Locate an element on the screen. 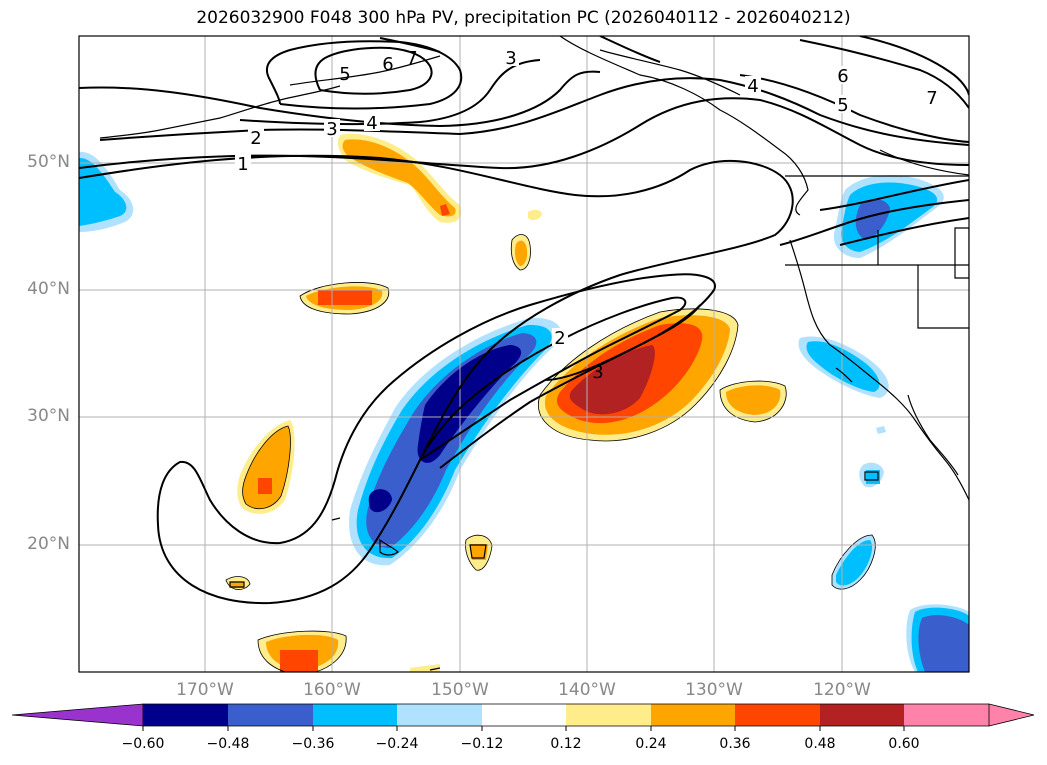 This screenshot has width=1047, height=765. pv-label-3-low: 3 is located at coordinates (597, 372).